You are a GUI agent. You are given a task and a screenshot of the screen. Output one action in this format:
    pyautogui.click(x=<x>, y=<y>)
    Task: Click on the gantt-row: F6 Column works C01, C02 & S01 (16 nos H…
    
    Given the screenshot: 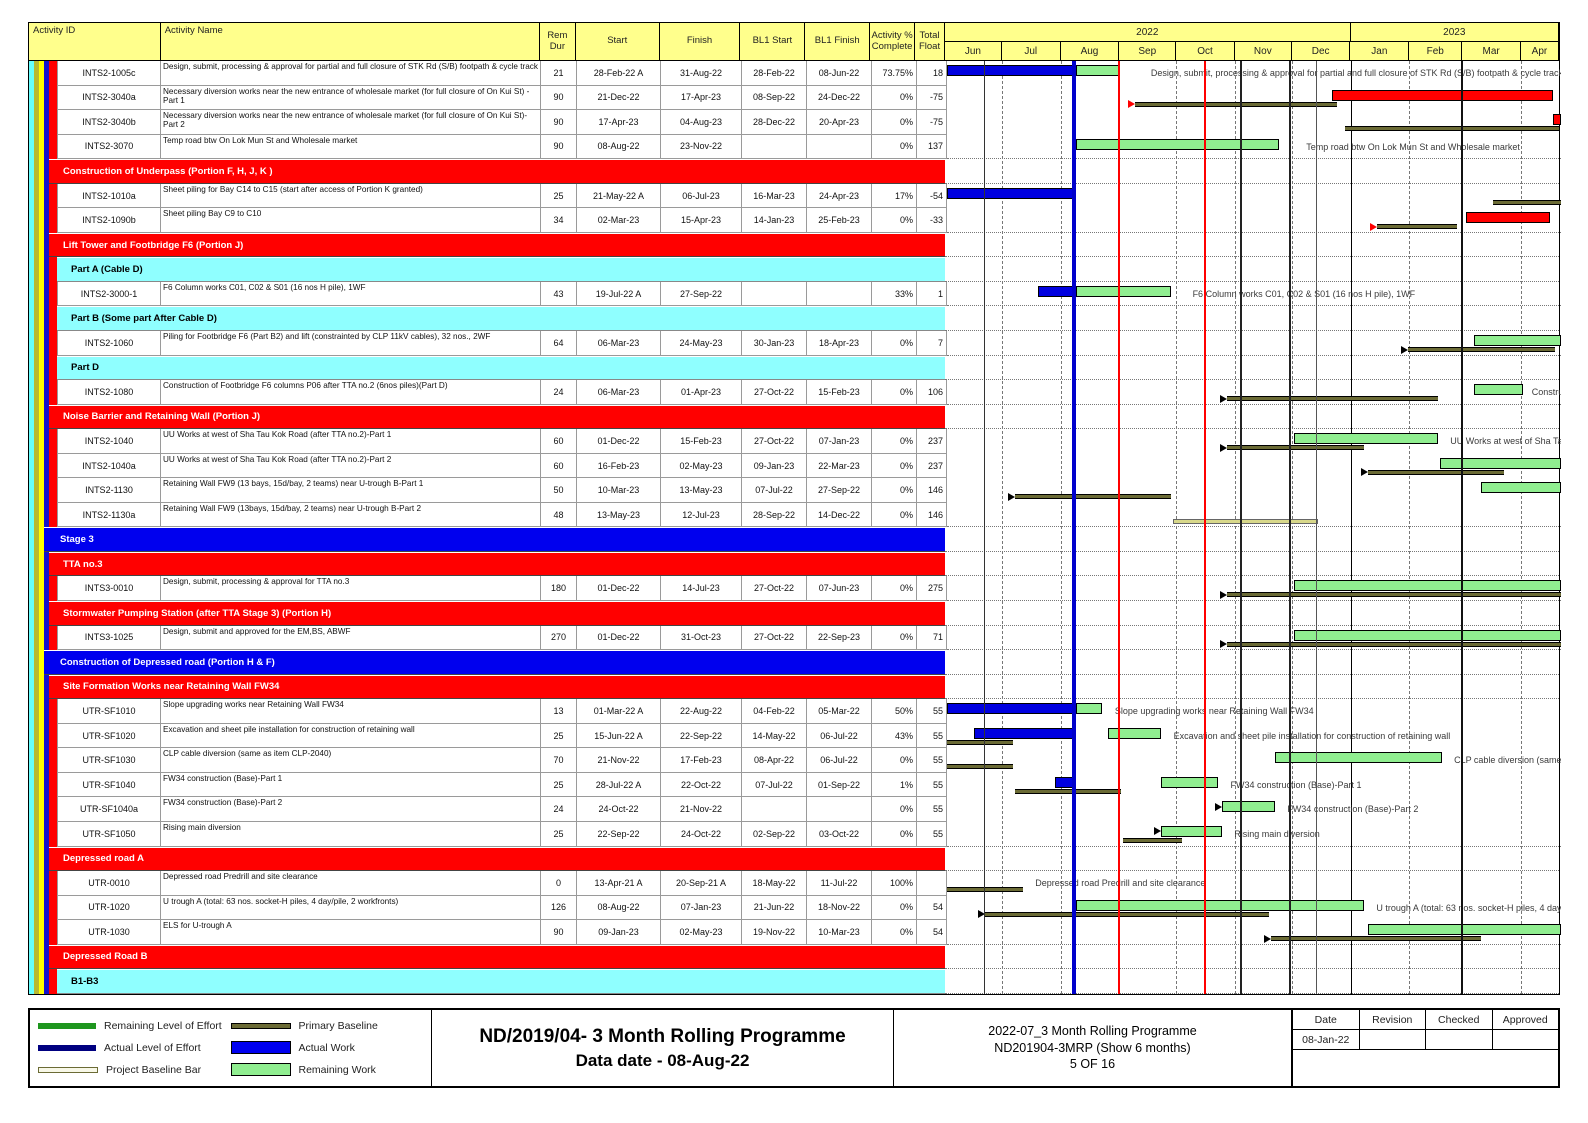 What is the action you would take?
    pyautogui.click(x=1254, y=294)
    